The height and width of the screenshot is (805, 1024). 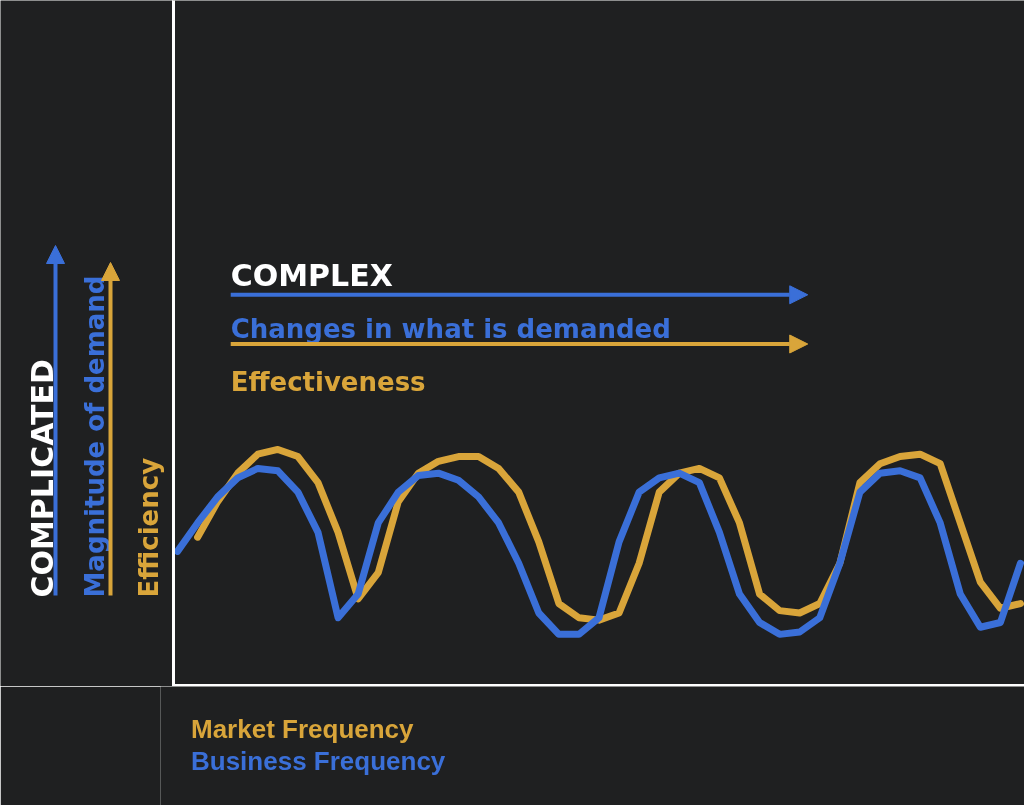 I want to click on text: COMPLEX, so click(x=311, y=276).